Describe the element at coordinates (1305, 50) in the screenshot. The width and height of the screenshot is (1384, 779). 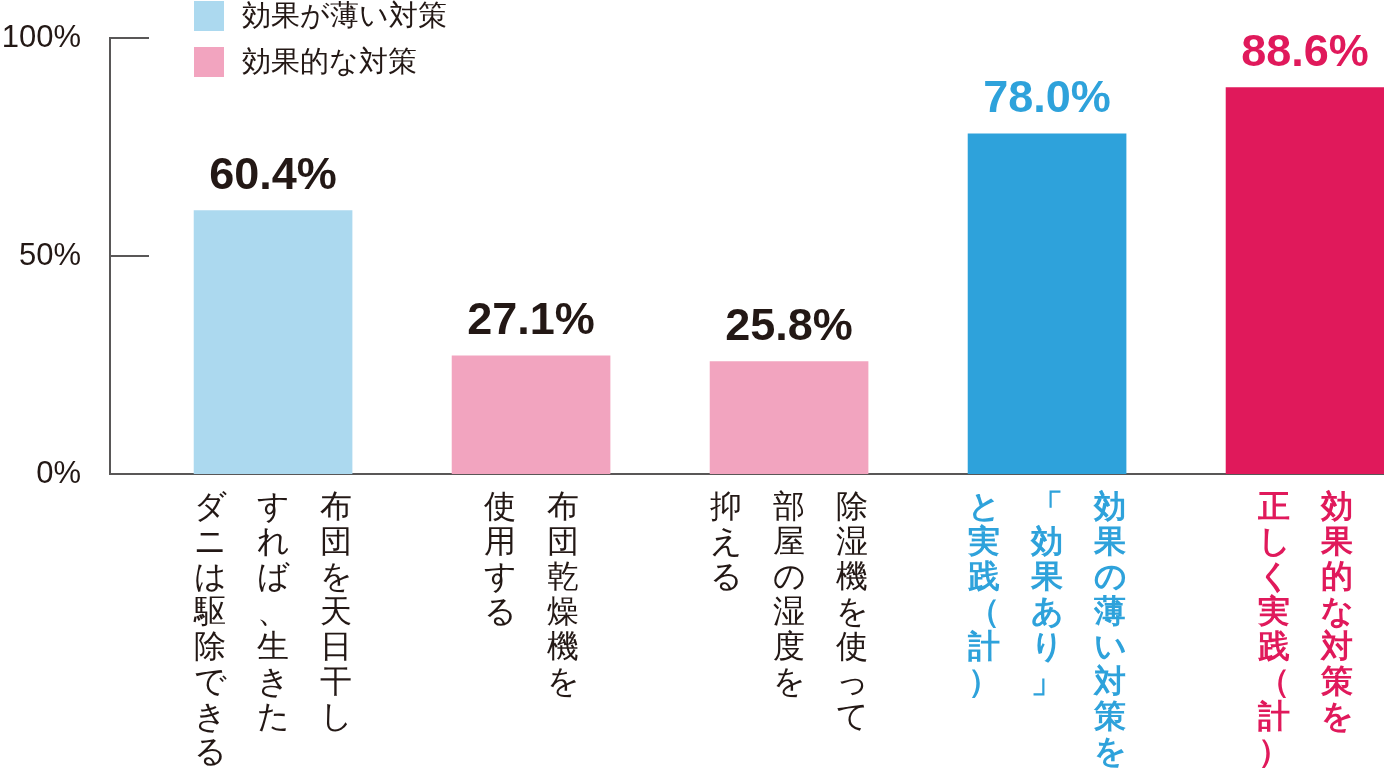
I see `data-label: 88.6%` at that location.